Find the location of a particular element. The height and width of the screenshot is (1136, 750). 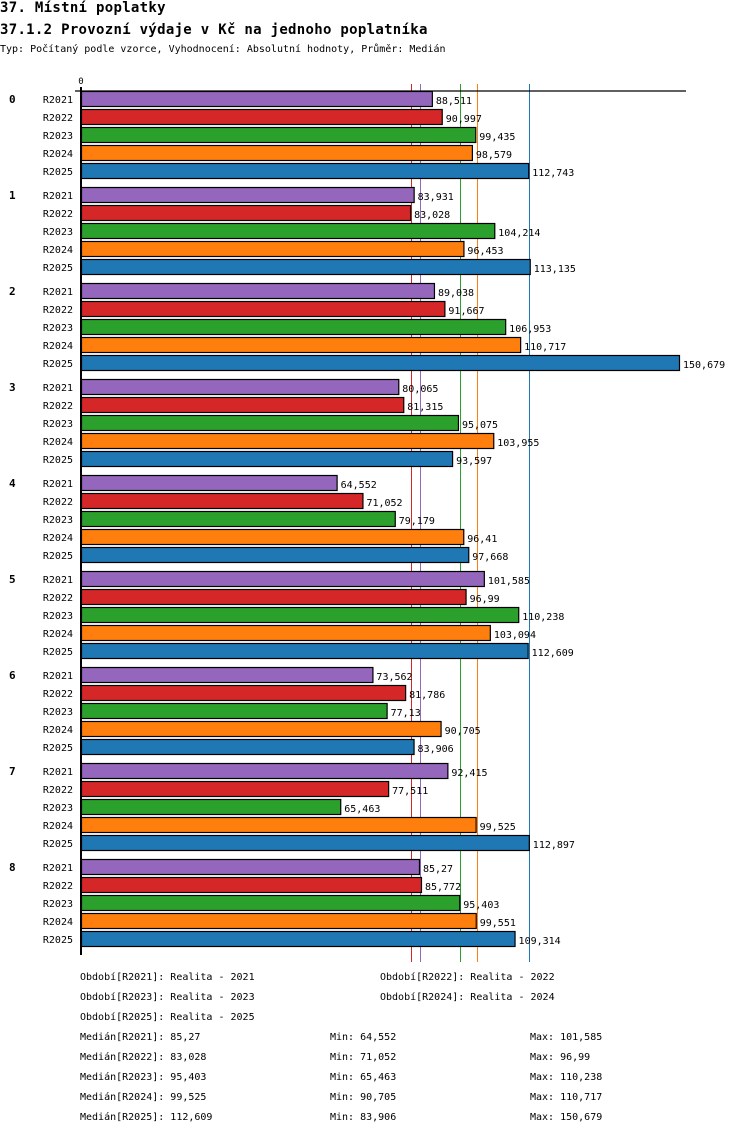

data-label: 109,314 is located at coordinates (540, 941).